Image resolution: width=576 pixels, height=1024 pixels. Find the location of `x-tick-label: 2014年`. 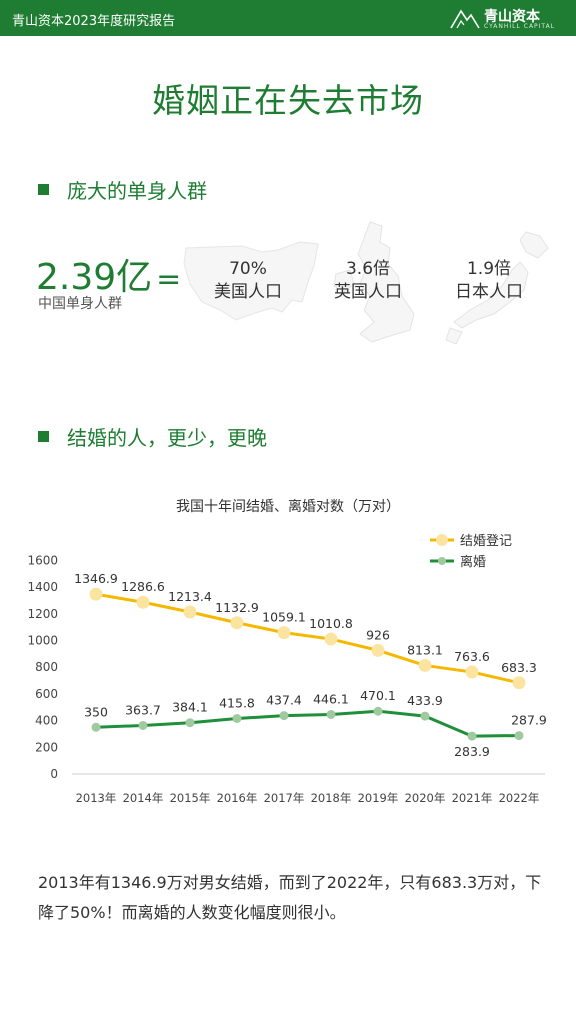

x-tick-label: 2014年 is located at coordinates (143, 798).